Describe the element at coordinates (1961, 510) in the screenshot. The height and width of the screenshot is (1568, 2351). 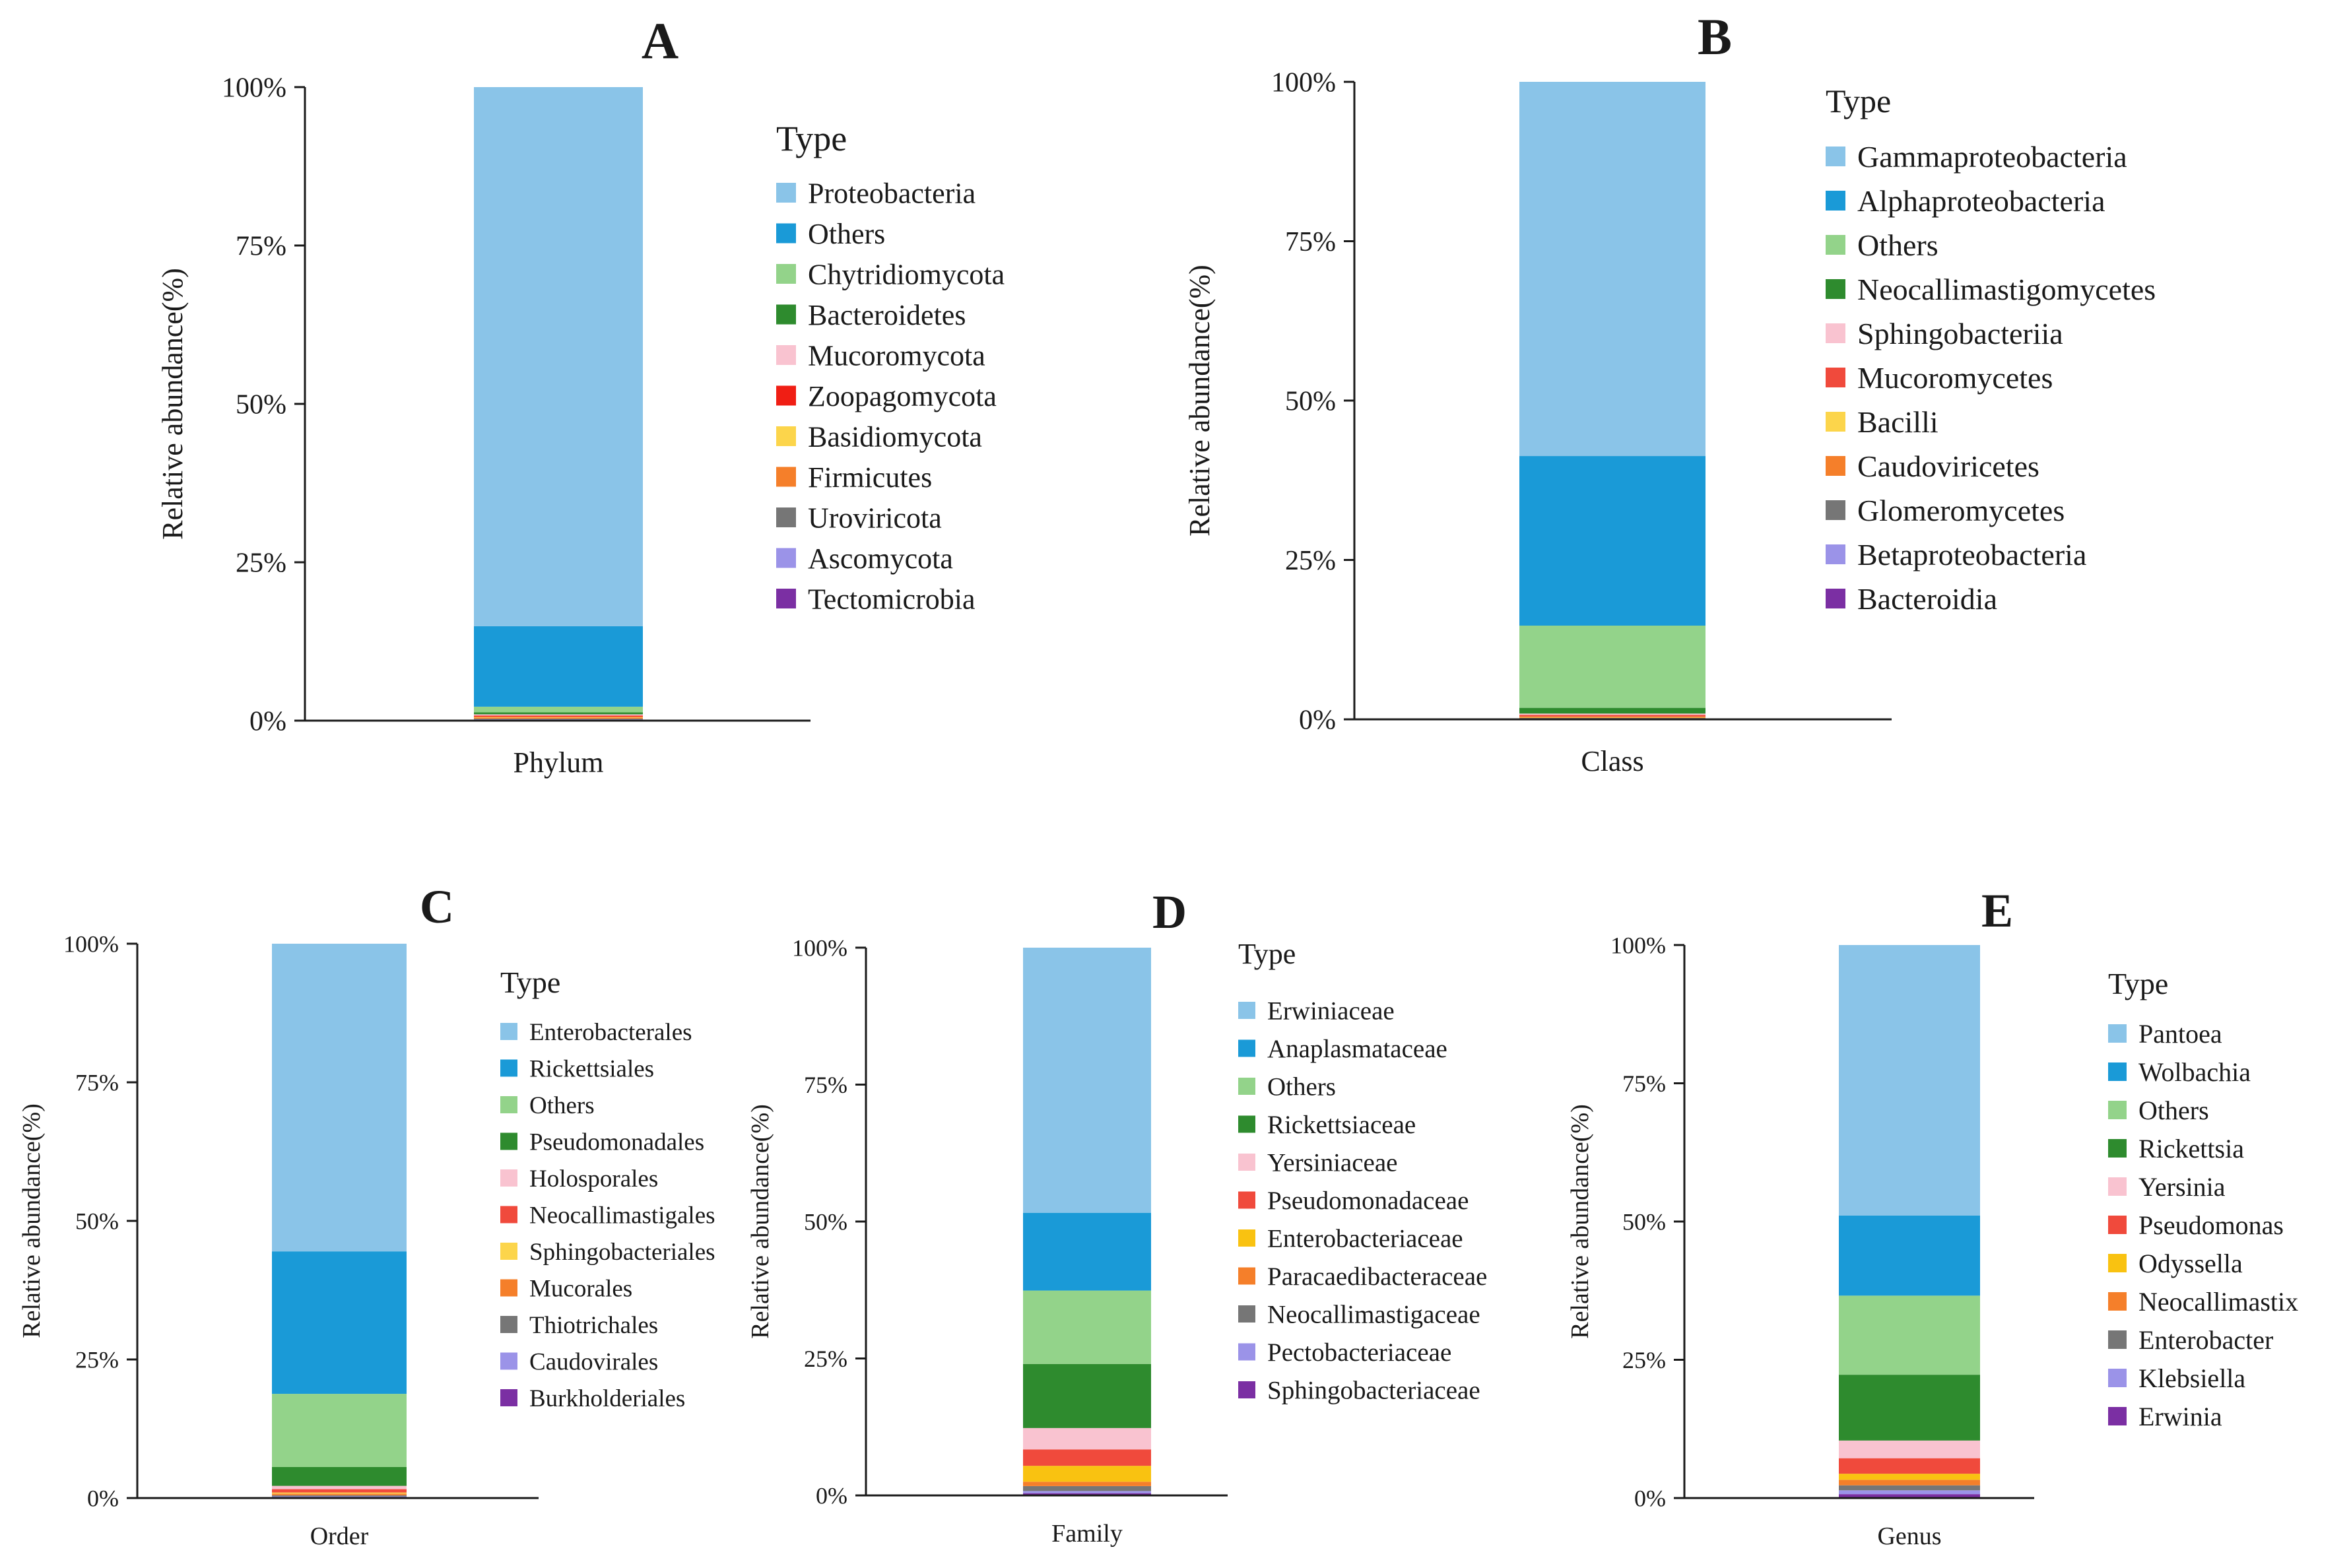
I see `legend-label: Glomeromycetes` at that location.